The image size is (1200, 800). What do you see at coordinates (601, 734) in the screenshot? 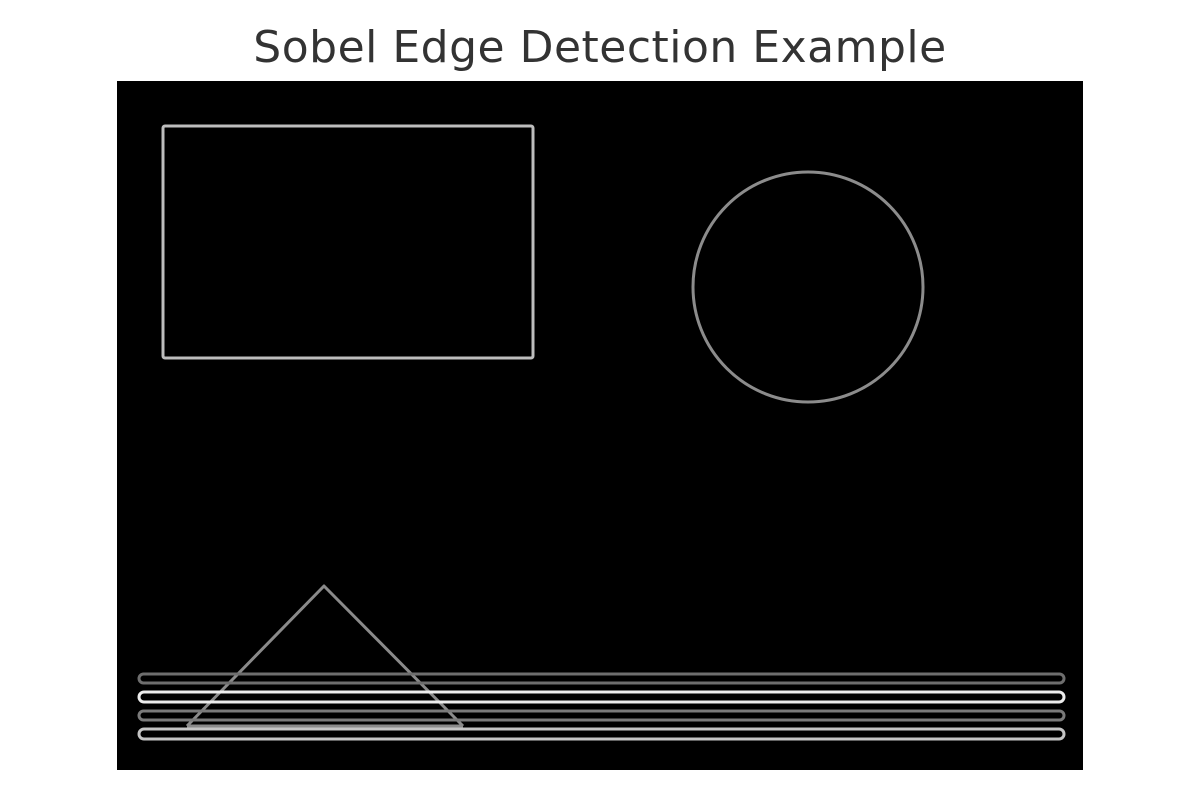
I see `line-4-edge` at bounding box center [601, 734].